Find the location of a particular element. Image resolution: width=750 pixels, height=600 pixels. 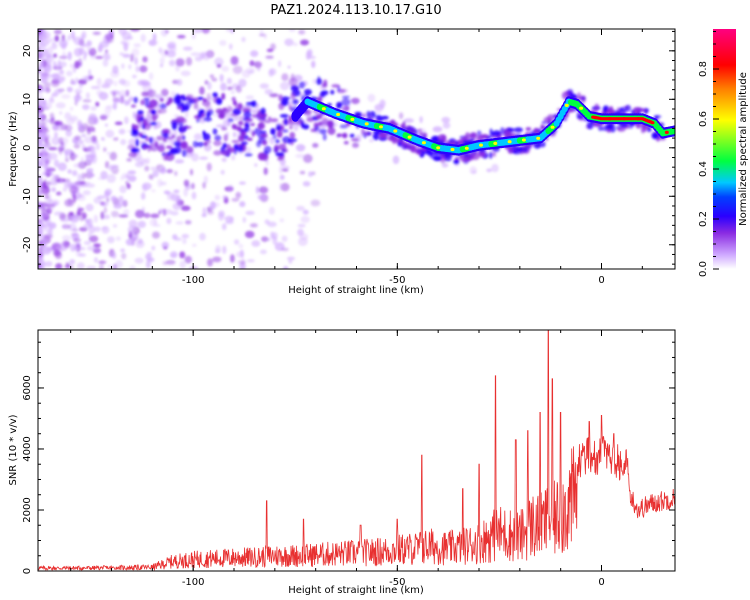

y-tick-label: 0 is located at coordinates (27, 571).